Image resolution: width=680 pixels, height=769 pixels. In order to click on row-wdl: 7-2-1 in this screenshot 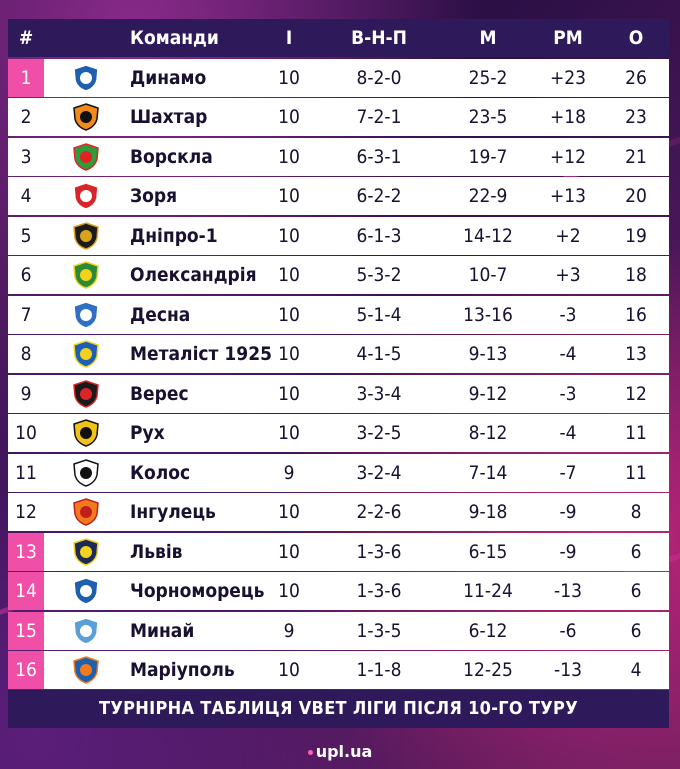, I will do `click(379, 117)`.